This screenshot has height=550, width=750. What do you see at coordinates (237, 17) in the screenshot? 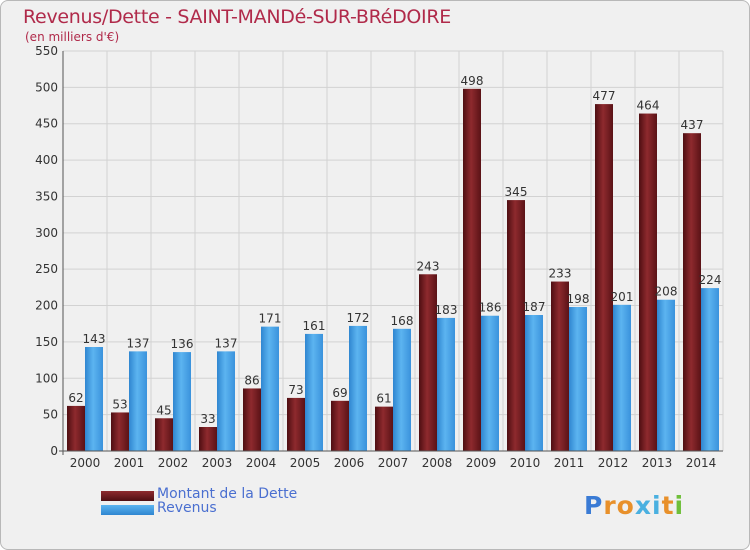
I see `chart-title: Revenus/Dette - SAINT-MANDé-SUR-BRéDOIRE` at bounding box center [237, 17].